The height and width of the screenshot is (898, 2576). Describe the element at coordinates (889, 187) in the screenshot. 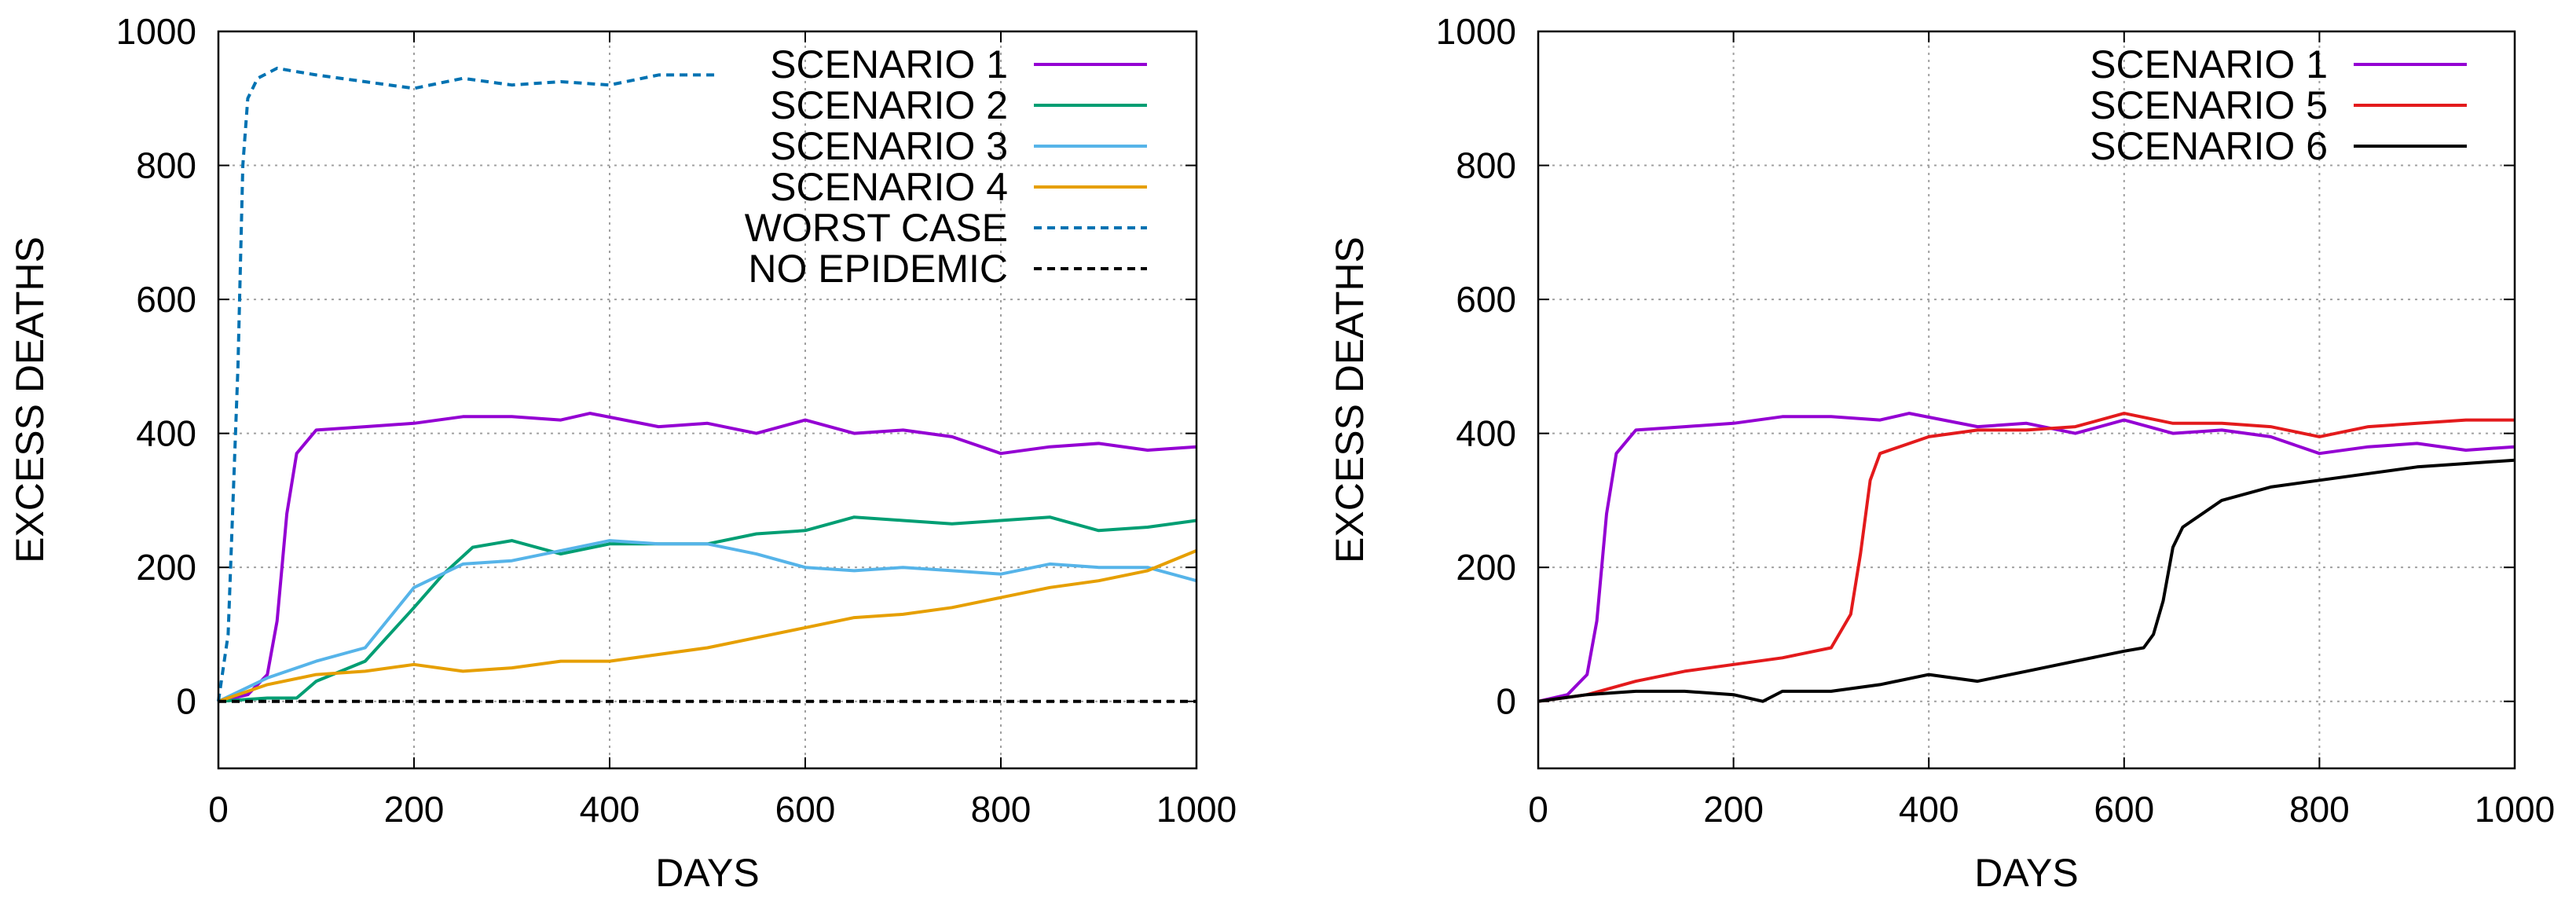

I see `legend-label: SCENARIO 4` at that location.